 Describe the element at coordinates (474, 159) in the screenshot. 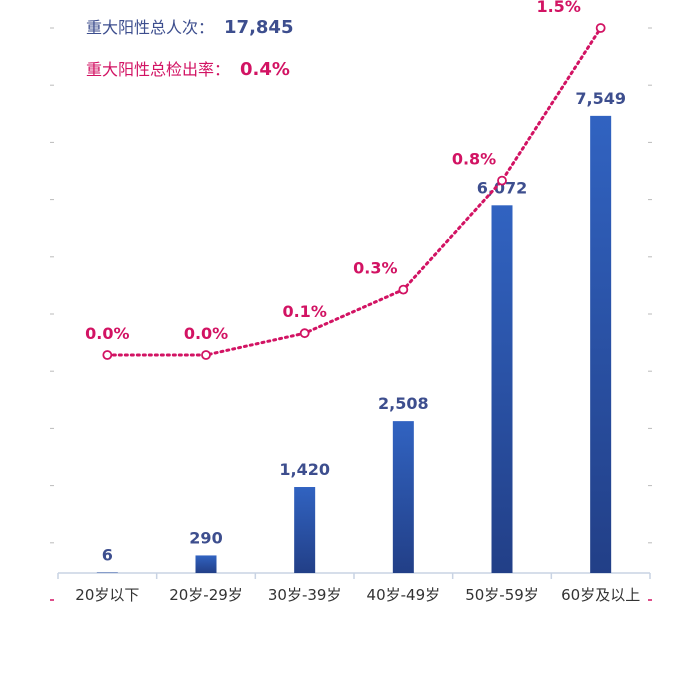

I see `rate-value-label: 0.8%` at that location.